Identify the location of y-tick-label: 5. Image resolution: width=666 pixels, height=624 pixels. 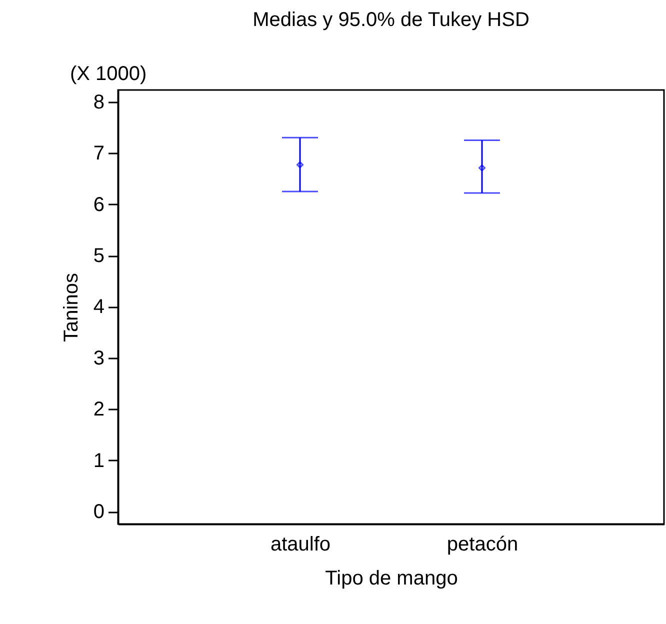
(98, 256).